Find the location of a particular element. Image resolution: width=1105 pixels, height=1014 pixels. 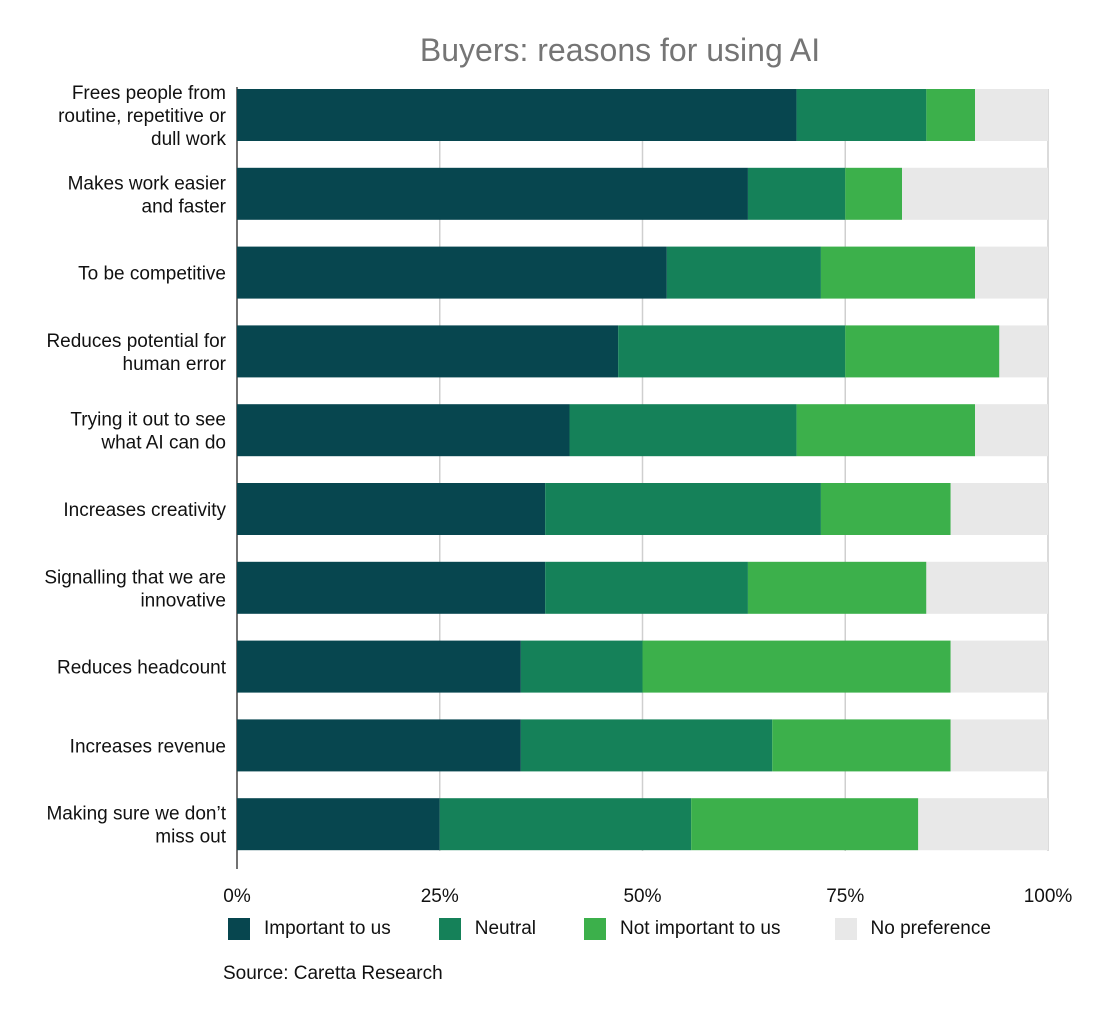

category-label: Reduces headcount is located at coordinates (142, 668).